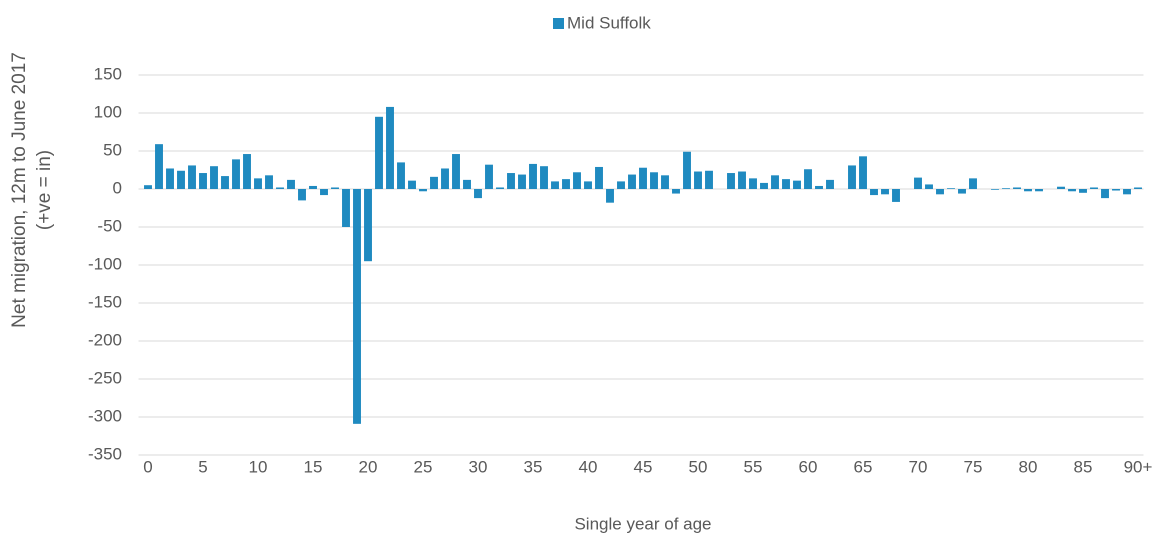 This screenshot has width=1162, height=538. Describe the element at coordinates (918, 466) in the screenshot. I see `x-tick-label: 70` at that location.